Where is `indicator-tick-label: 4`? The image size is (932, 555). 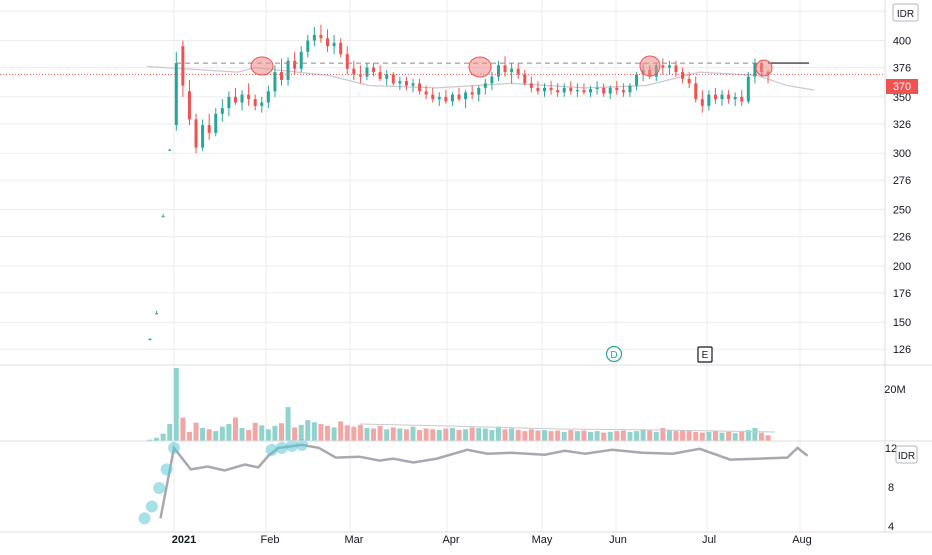 indicator-tick-label: 4 is located at coordinates (891, 527).